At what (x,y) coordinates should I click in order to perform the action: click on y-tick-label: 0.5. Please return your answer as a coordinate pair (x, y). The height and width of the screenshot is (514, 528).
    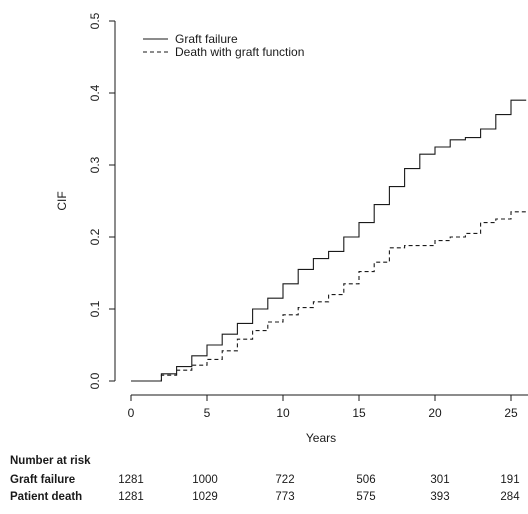
    Looking at the image, I should click on (95, 20).